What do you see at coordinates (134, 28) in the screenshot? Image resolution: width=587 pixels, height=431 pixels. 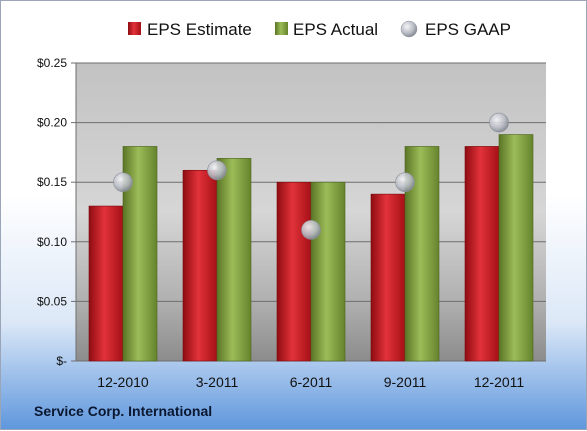 I see `legend-swatch-estimate` at bounding box center [134, 28].